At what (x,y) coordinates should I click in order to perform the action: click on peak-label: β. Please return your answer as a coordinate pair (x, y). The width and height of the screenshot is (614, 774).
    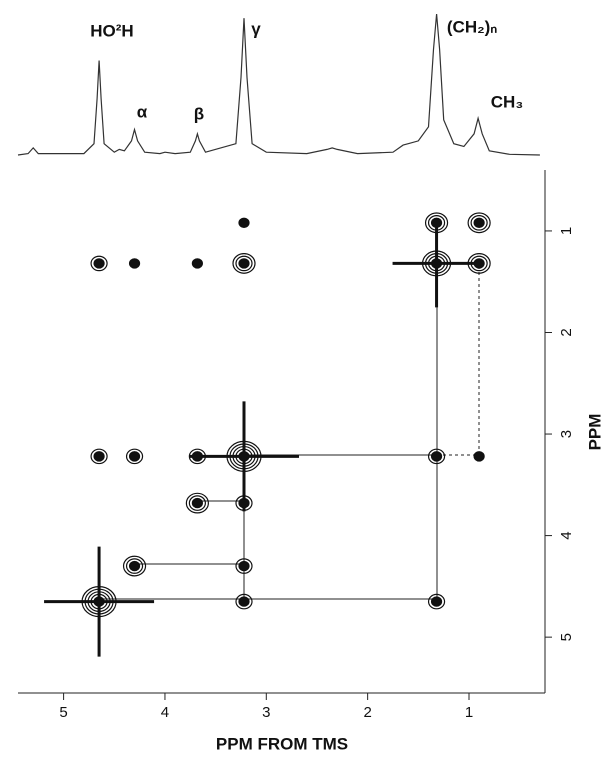
    Looking at the image, I should click on (199, 113).